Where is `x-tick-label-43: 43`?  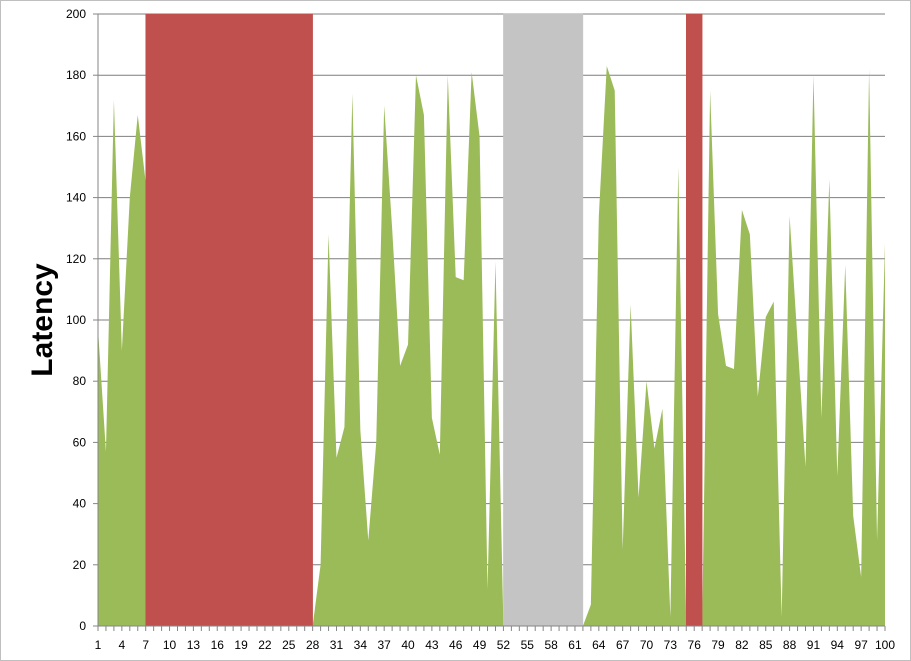
x-tick-label-43: 43 is located at coordinates (432, 645).